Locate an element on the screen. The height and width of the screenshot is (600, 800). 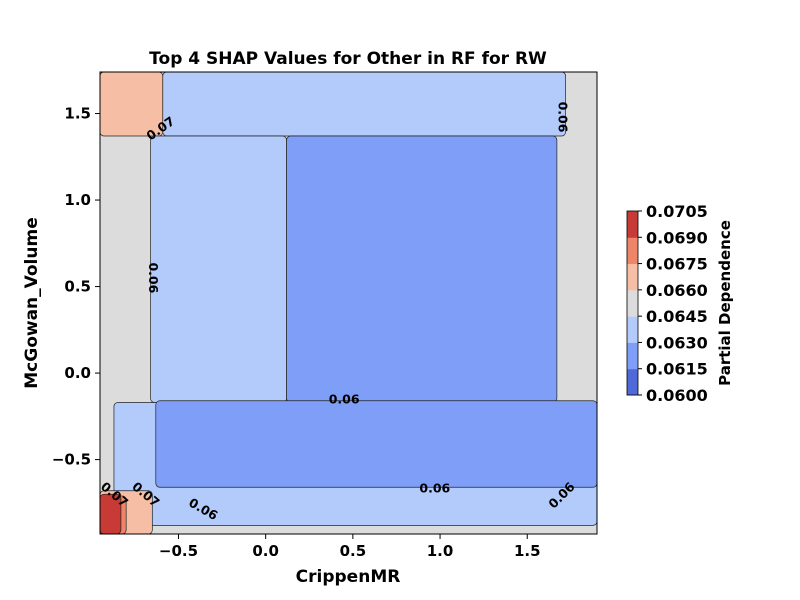
x-tick-label: −0.5 is located at coordinates (178, 551).